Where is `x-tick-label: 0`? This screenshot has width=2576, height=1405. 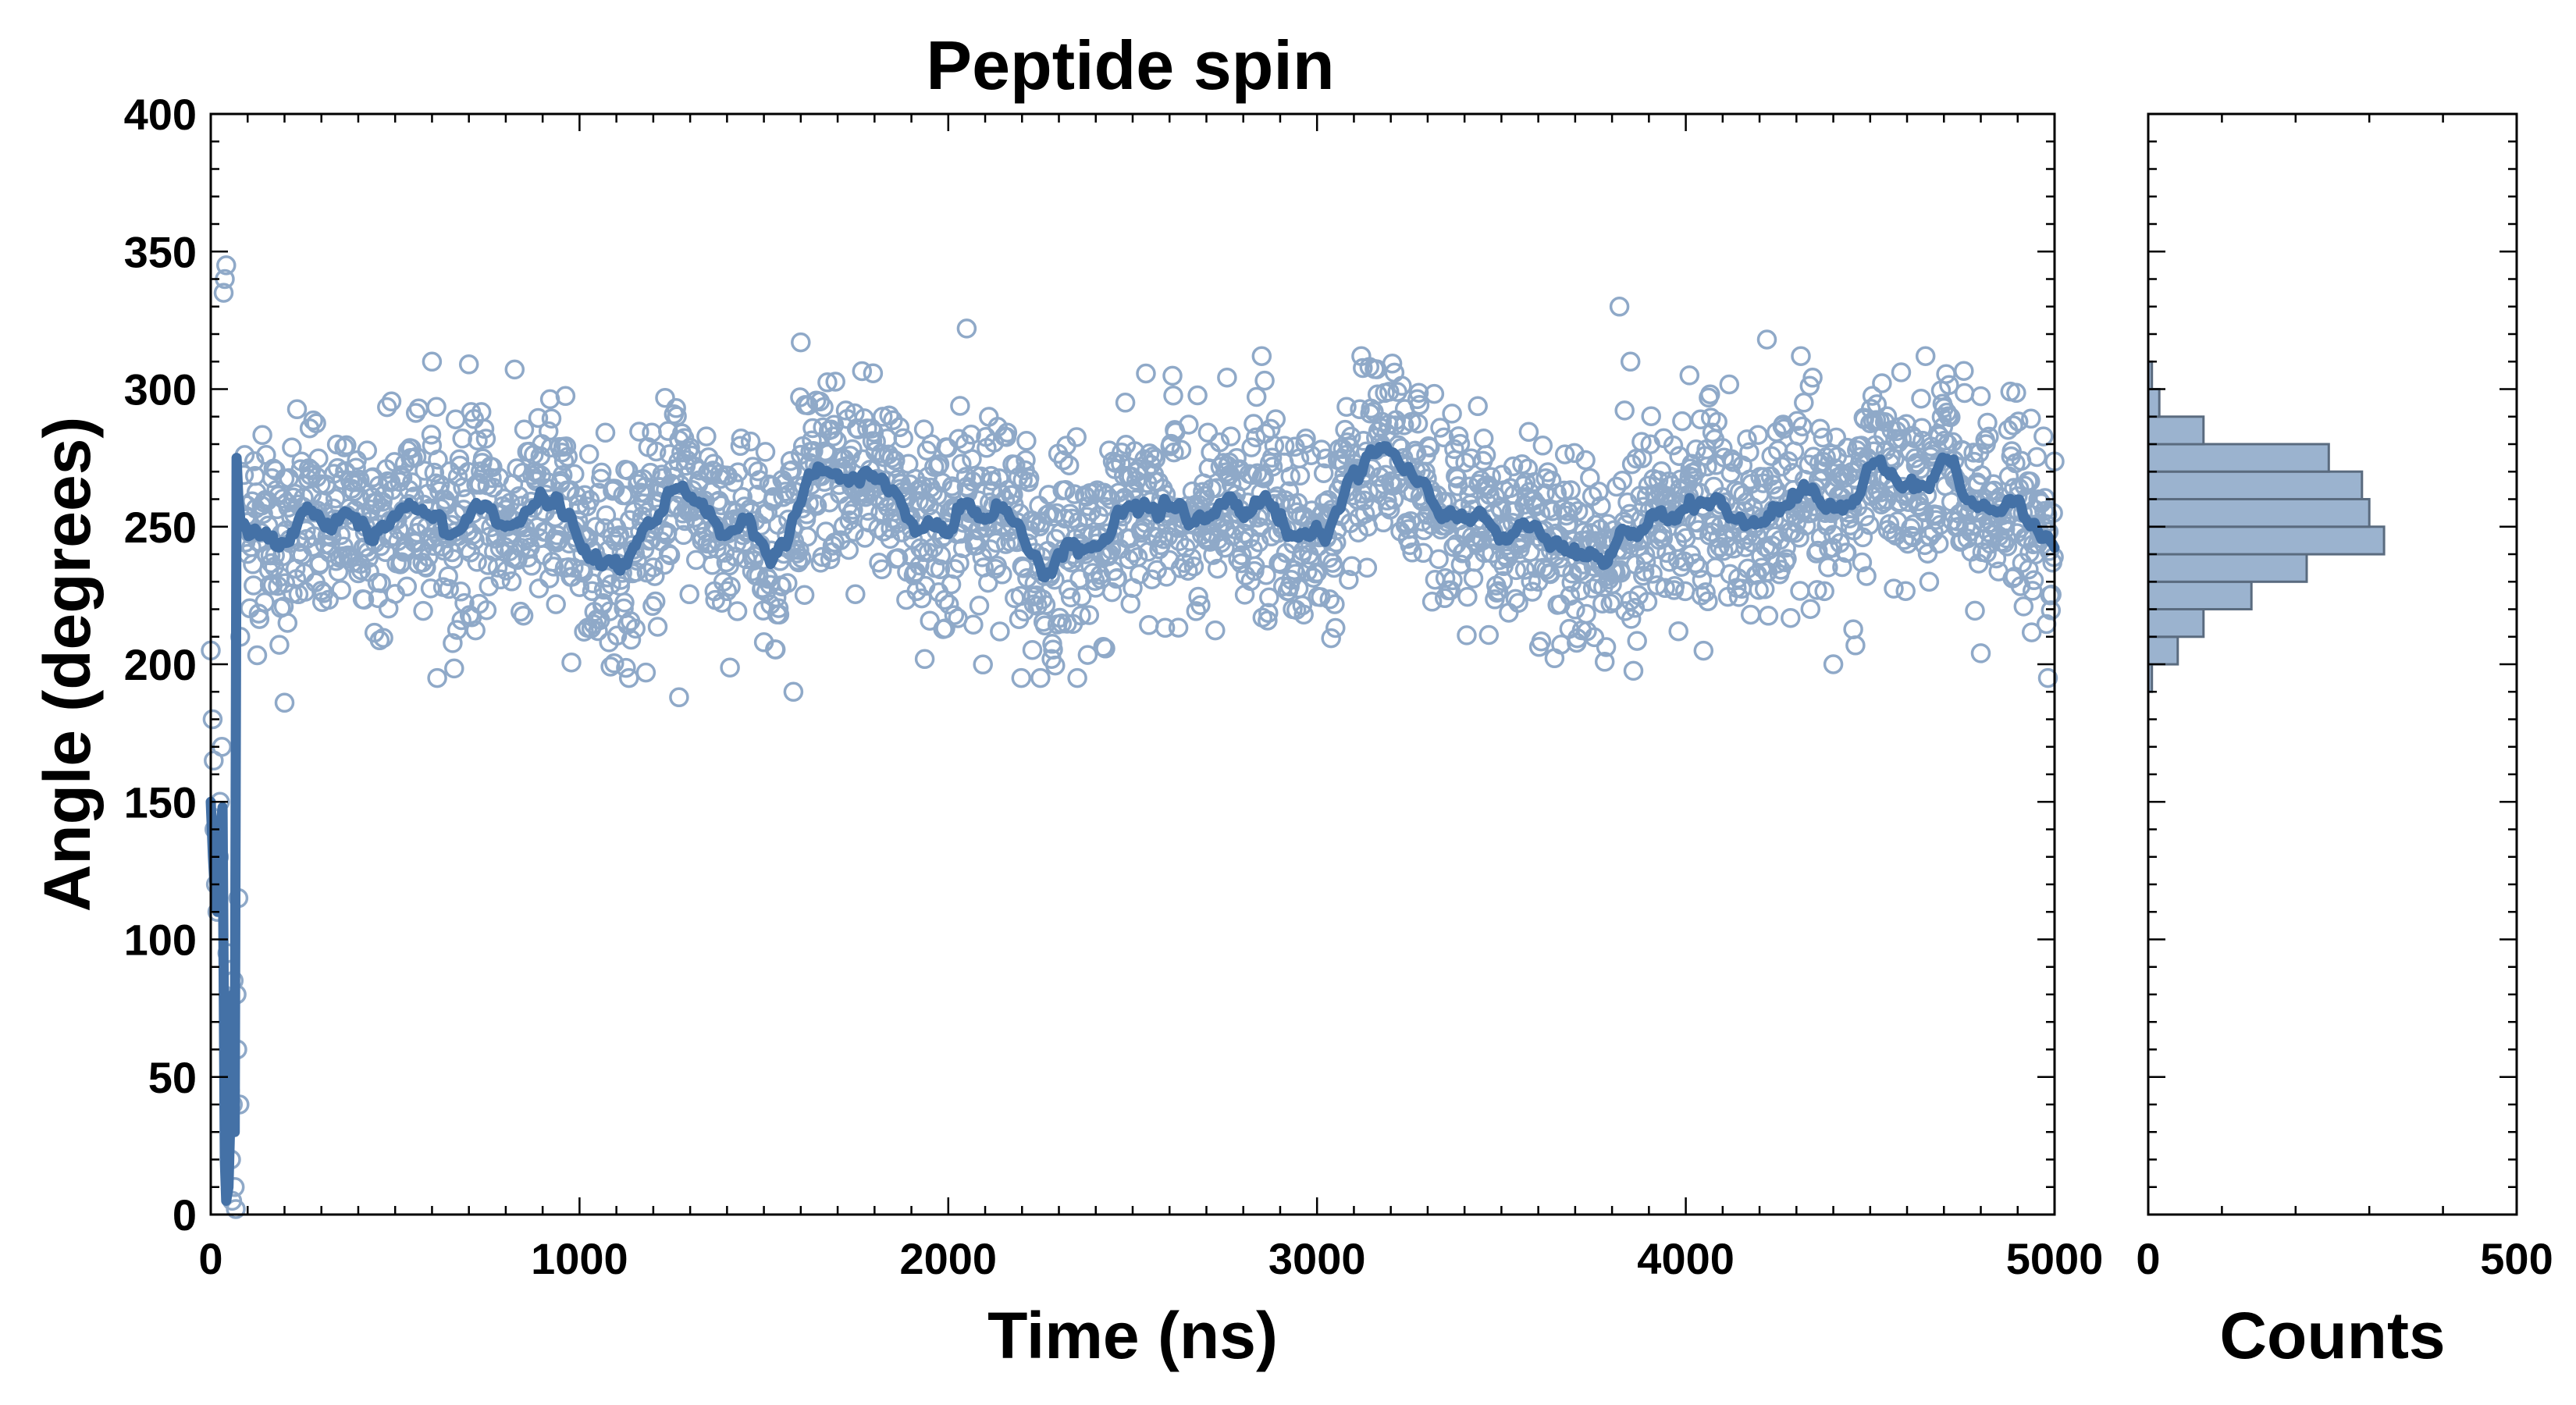
x-tick-label: 0 is located at coordinates (210, 1258).